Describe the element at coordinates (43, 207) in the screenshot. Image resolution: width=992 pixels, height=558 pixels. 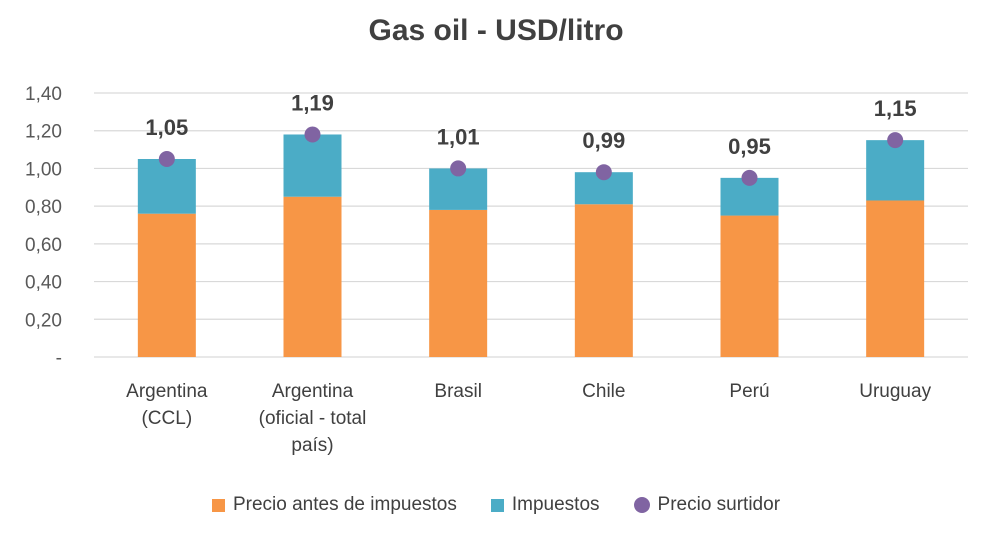
I see `y-tick-label: 0,80` at that location.